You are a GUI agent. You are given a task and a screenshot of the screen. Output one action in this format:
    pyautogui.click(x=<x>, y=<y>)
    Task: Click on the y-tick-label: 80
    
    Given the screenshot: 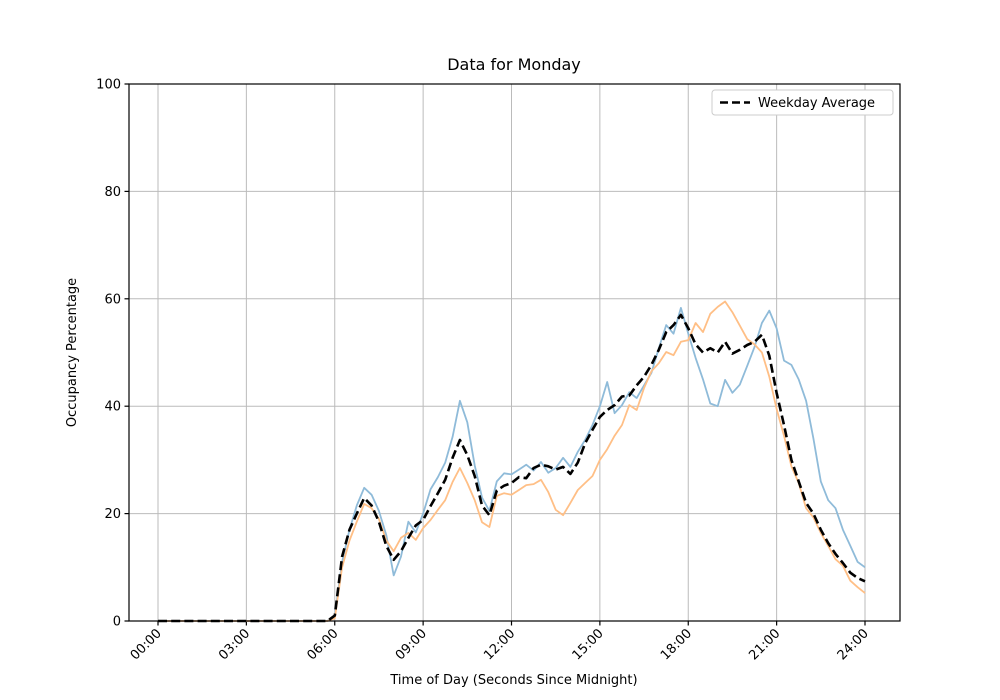 What is the action you would take?
    pyautogui.click(x=112, y=192)
    